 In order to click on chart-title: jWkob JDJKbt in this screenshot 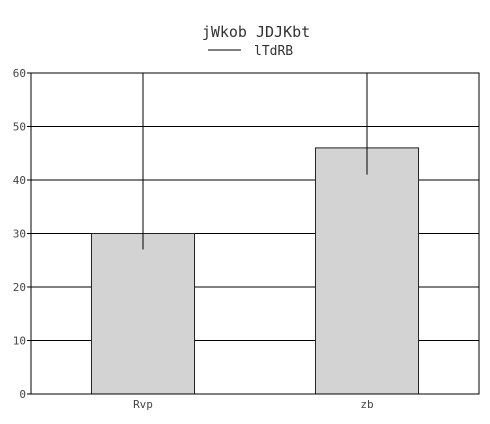, I will do `click(256, 32)`.